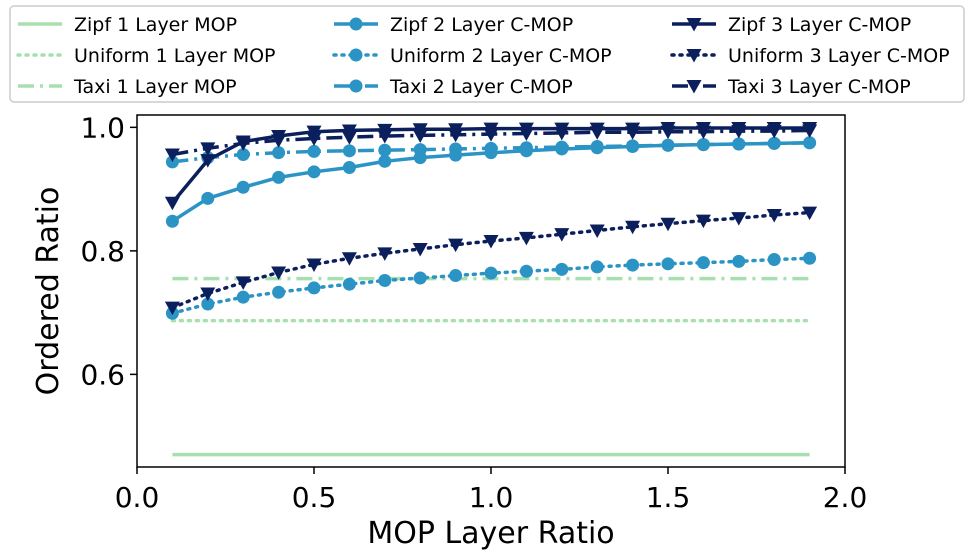 The height and width of the screenshot is (550, 969). What do you see at coordinates (668, 497) in the screenshot?
I see `x-tick-label: 1.5` at bounding box center [668, 497].